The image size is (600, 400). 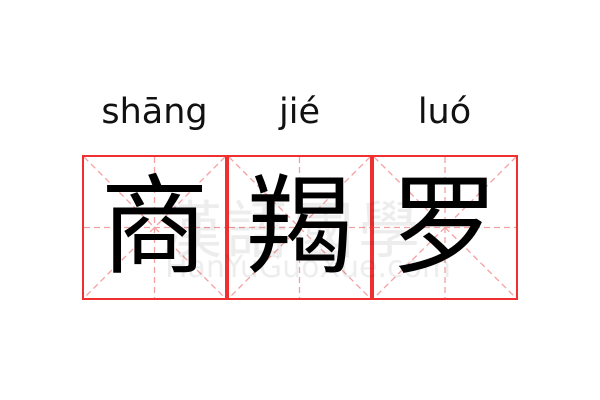 I want to click on pinyin-1: jié, so click(x=299, y=112).